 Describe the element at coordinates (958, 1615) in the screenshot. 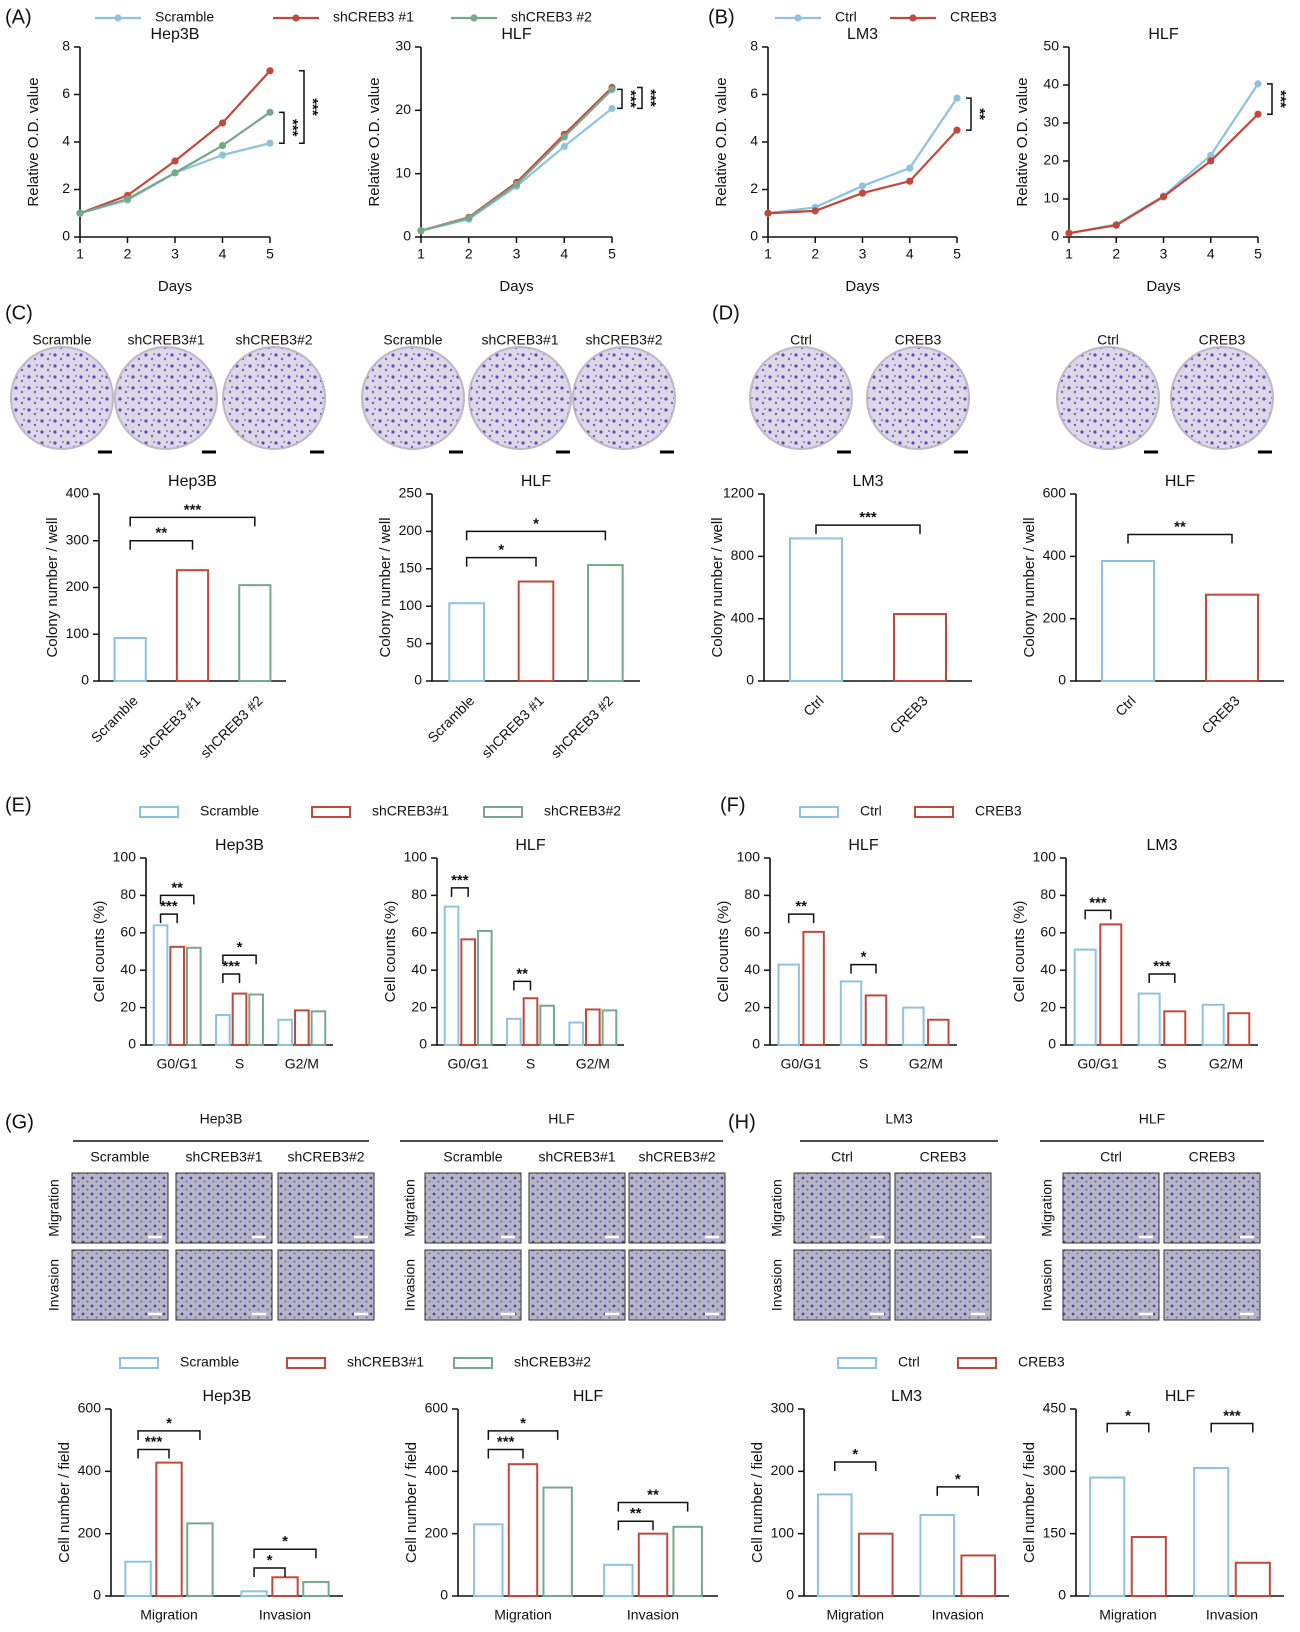

I see `x-tick-label: Invasion` at that location.